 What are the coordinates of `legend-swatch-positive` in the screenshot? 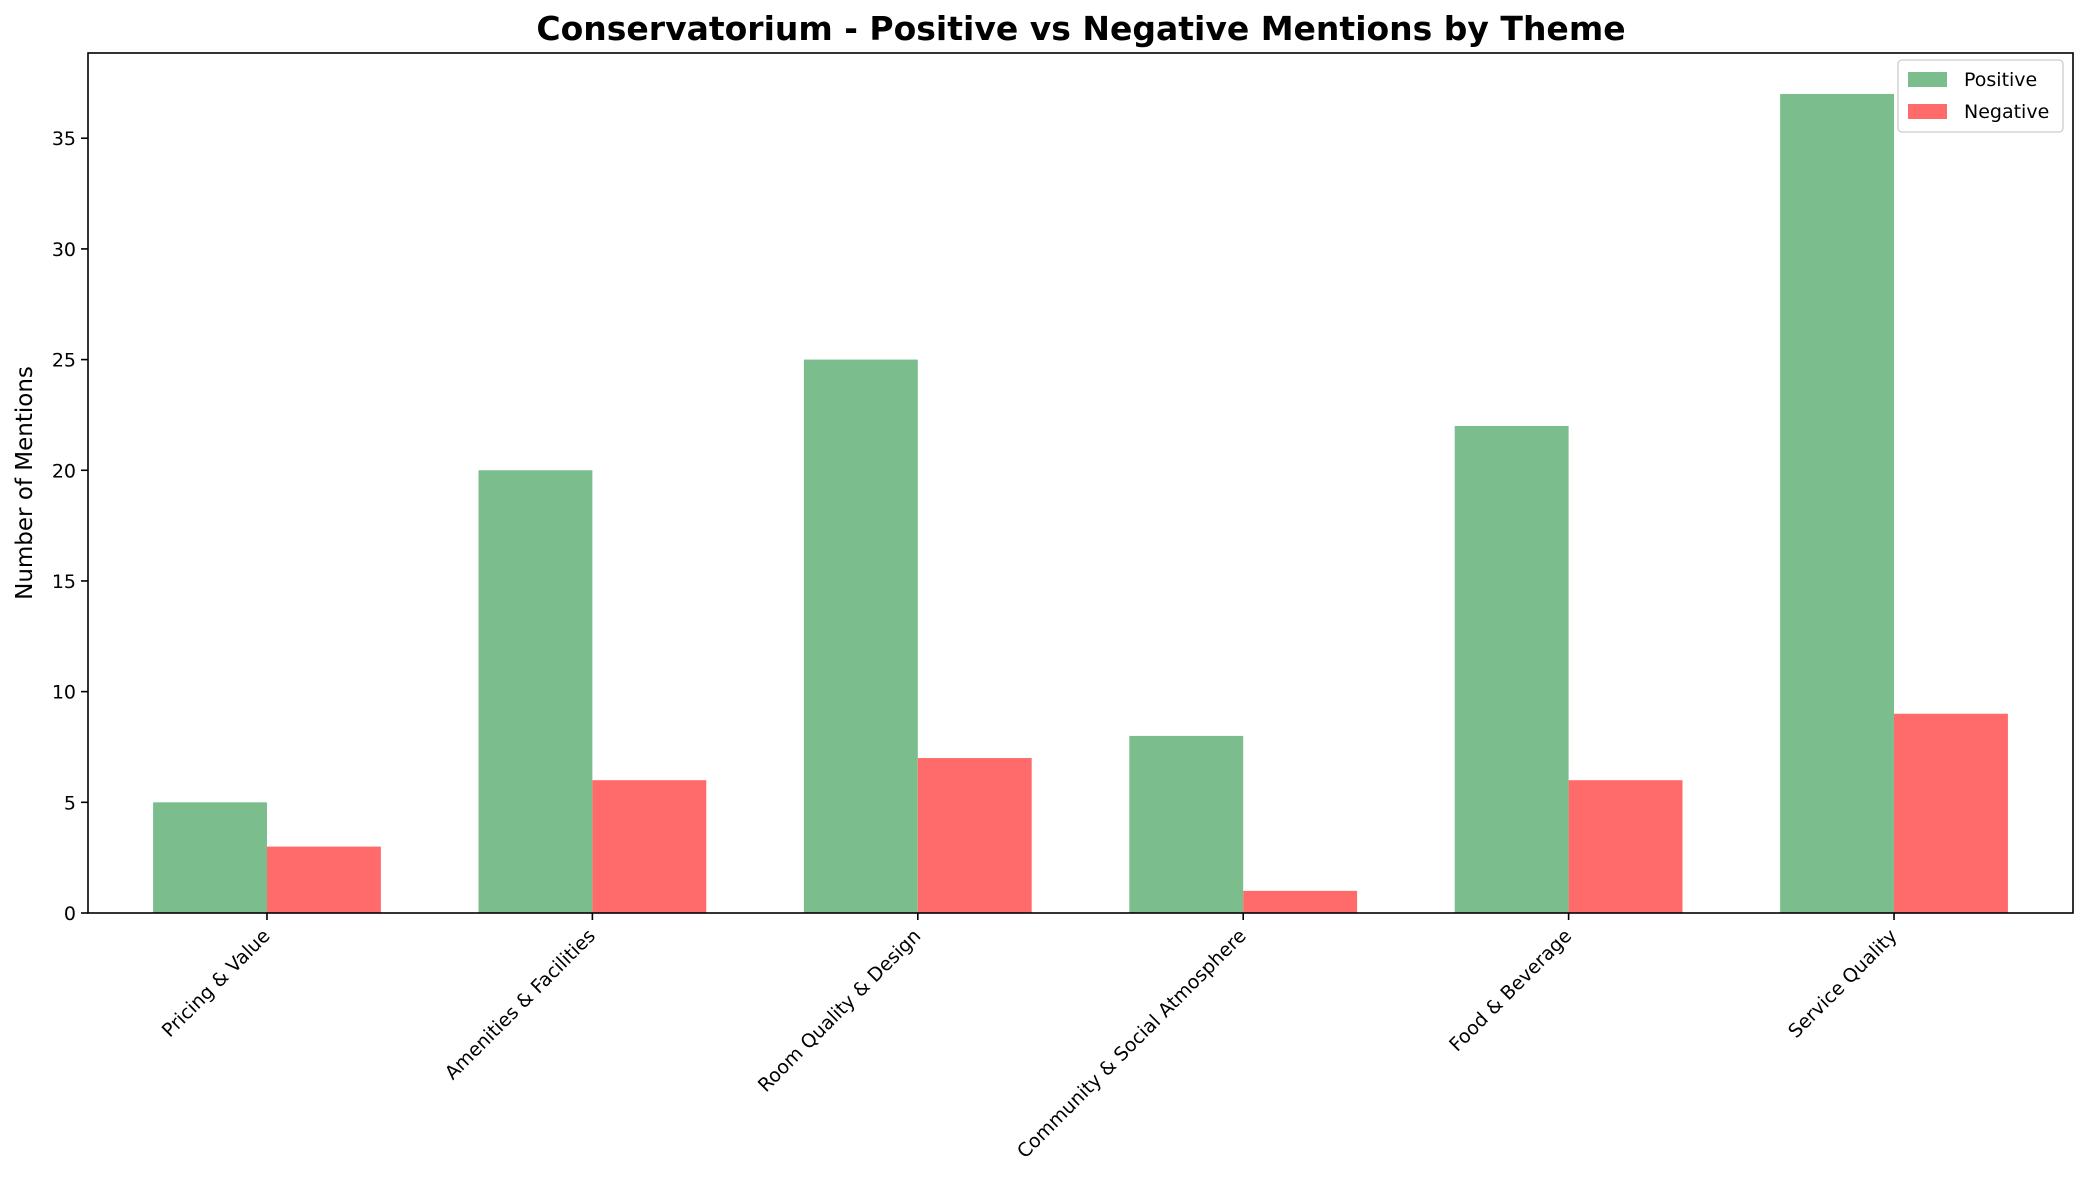 It's located at (1927, 79).